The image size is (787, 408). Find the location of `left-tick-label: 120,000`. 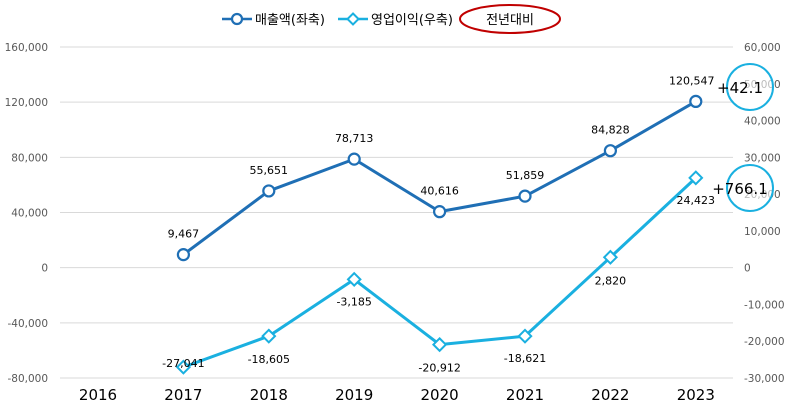

left-tick-label: 120,000 is located at coordinates (26, 103).